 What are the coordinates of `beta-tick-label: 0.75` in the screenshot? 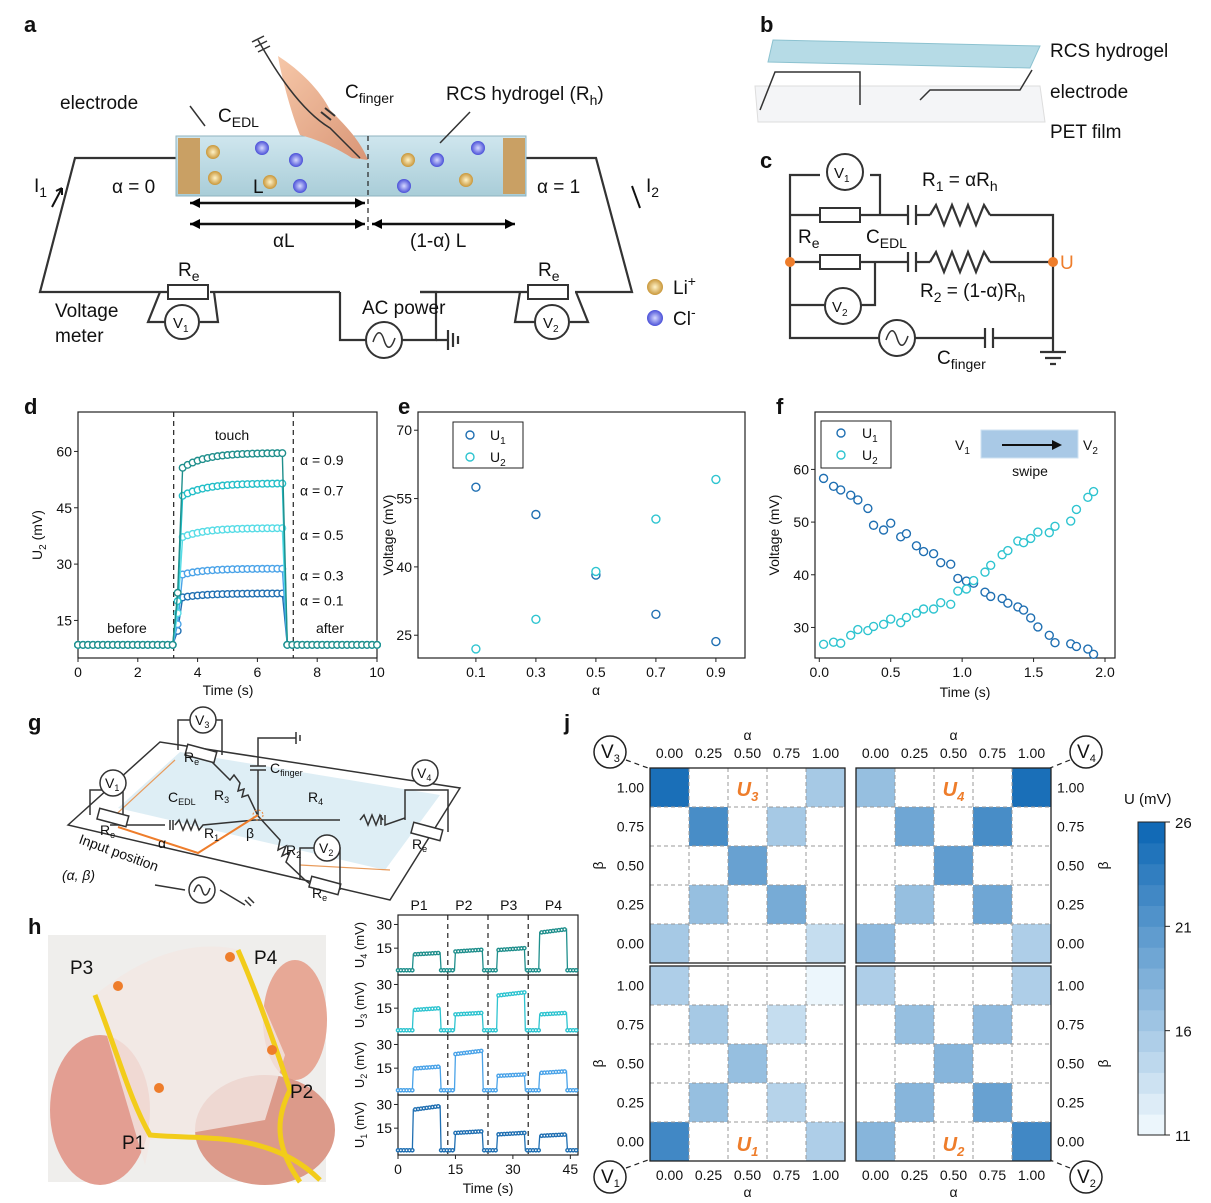 It's located at (1070, 1025).